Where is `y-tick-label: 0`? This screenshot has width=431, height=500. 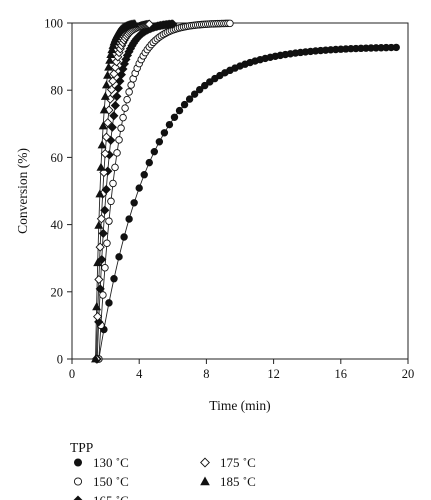 y-tick-label: 0 is located at coordinates (60, 360).